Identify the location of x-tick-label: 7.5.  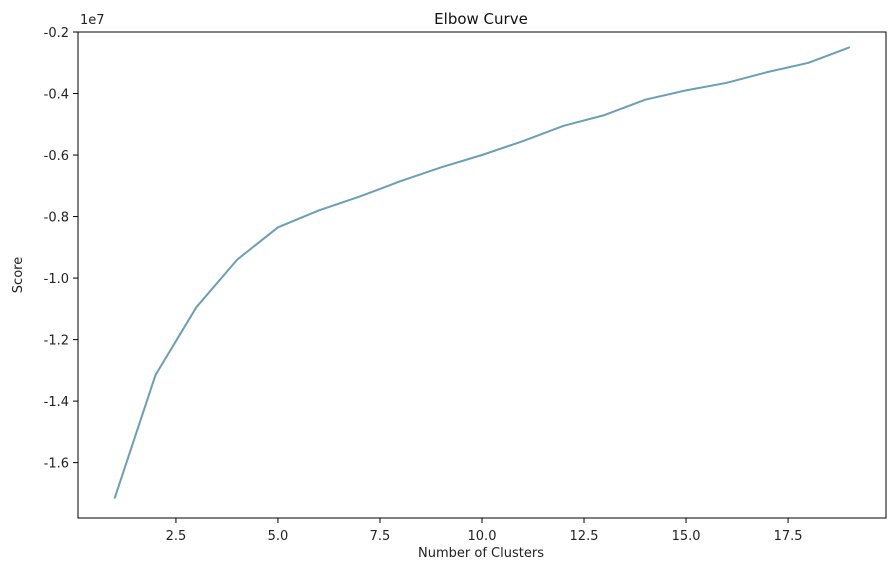
(380, 536).